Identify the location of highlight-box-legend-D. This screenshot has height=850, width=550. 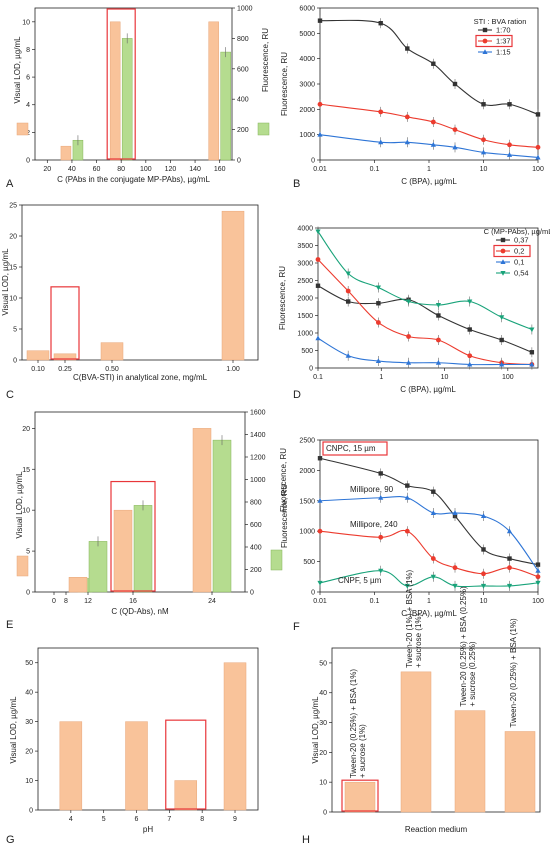
(512, 251).